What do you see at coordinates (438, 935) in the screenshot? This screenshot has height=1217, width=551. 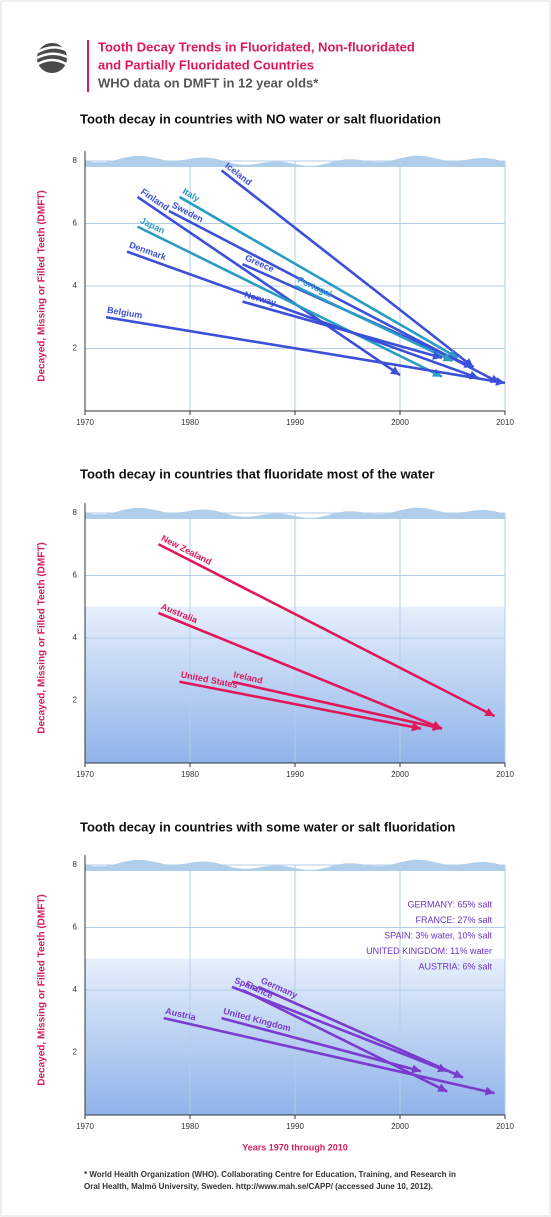 I see `annotation: SPAIN: 3% water, 10% salt` at bounding box center [438, 935].